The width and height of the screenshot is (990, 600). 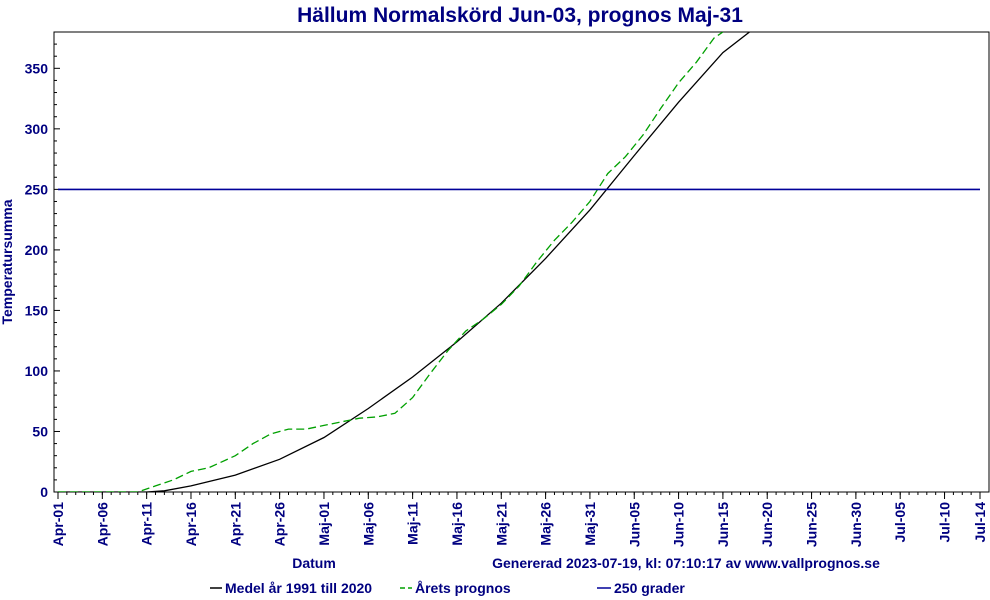 What do you see at coordinates (102, 524) in the screenshot?
I see `x-tick-label: Apr-06` at bounding box center [102, 524].